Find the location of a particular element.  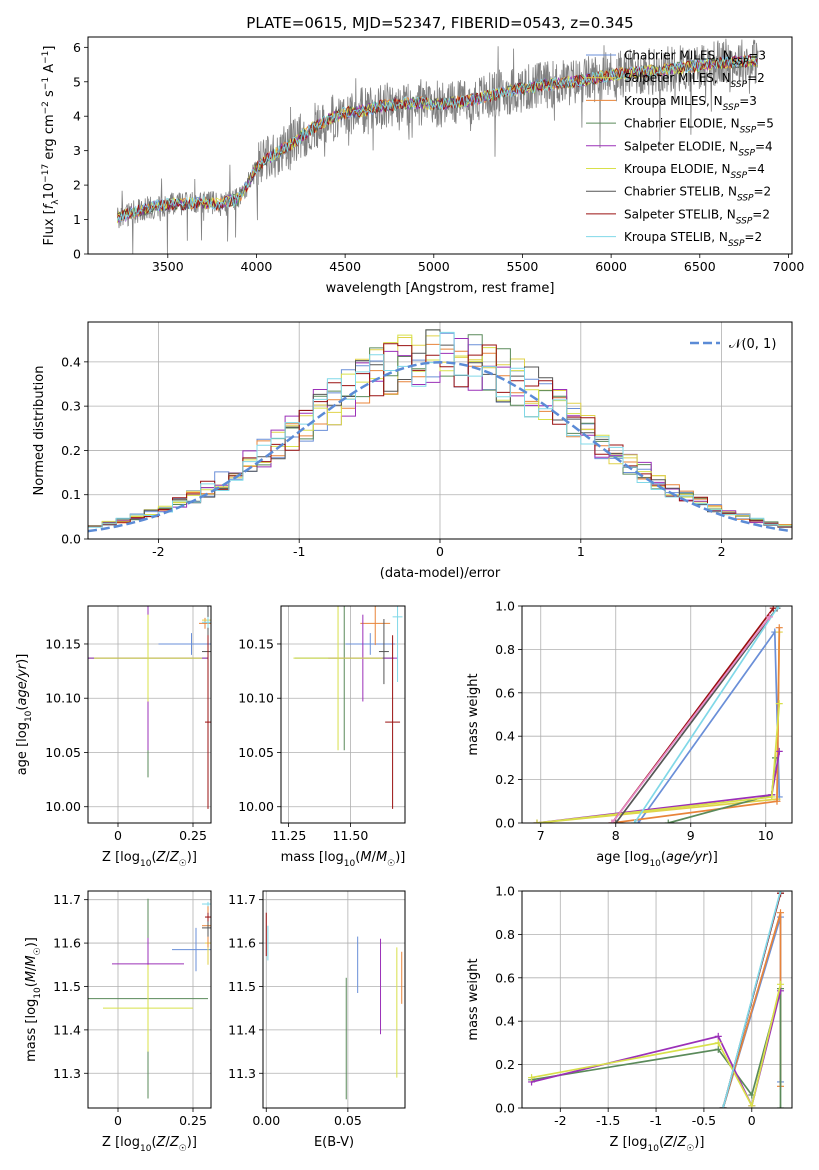

errorbar-kroupa-stelib is located at coordinates (206, 904).